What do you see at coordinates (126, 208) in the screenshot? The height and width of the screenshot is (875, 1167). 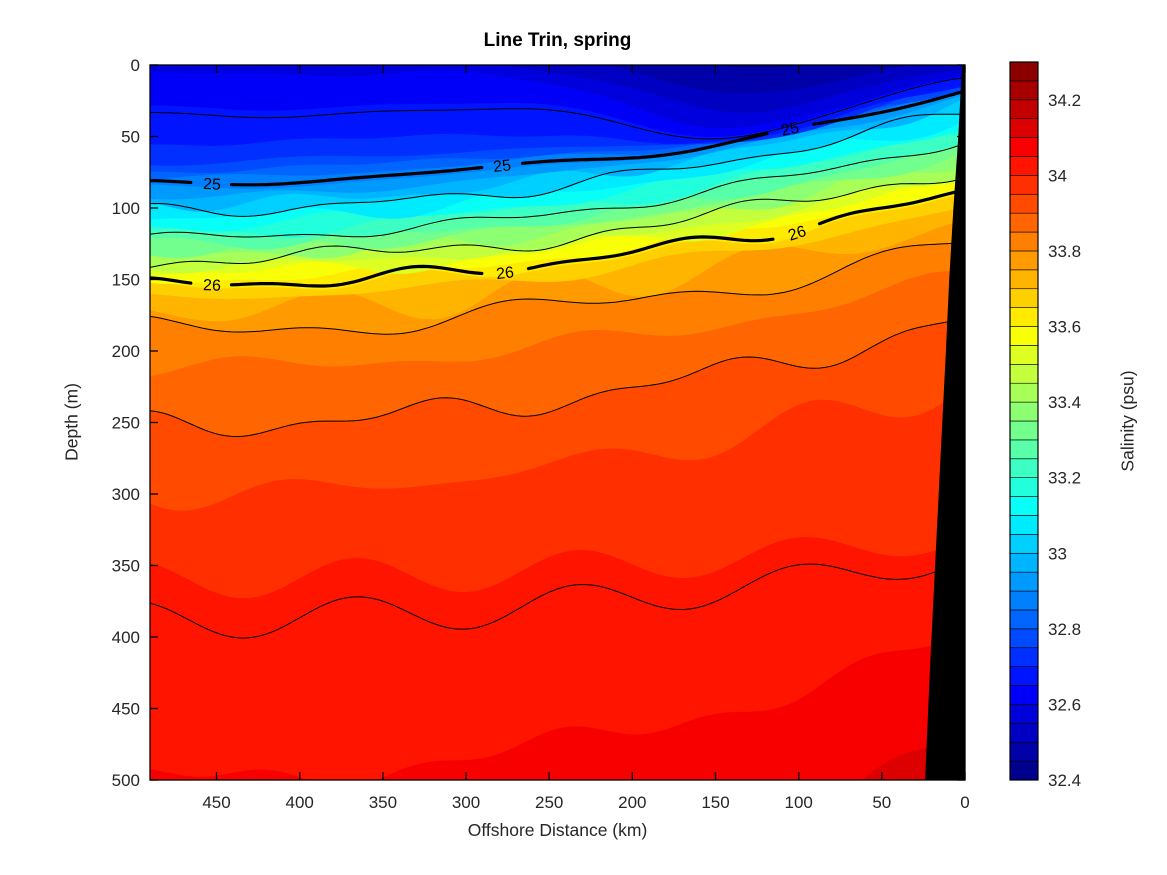 I see `y-tick-label: 100` at bounding box center [126, 208].